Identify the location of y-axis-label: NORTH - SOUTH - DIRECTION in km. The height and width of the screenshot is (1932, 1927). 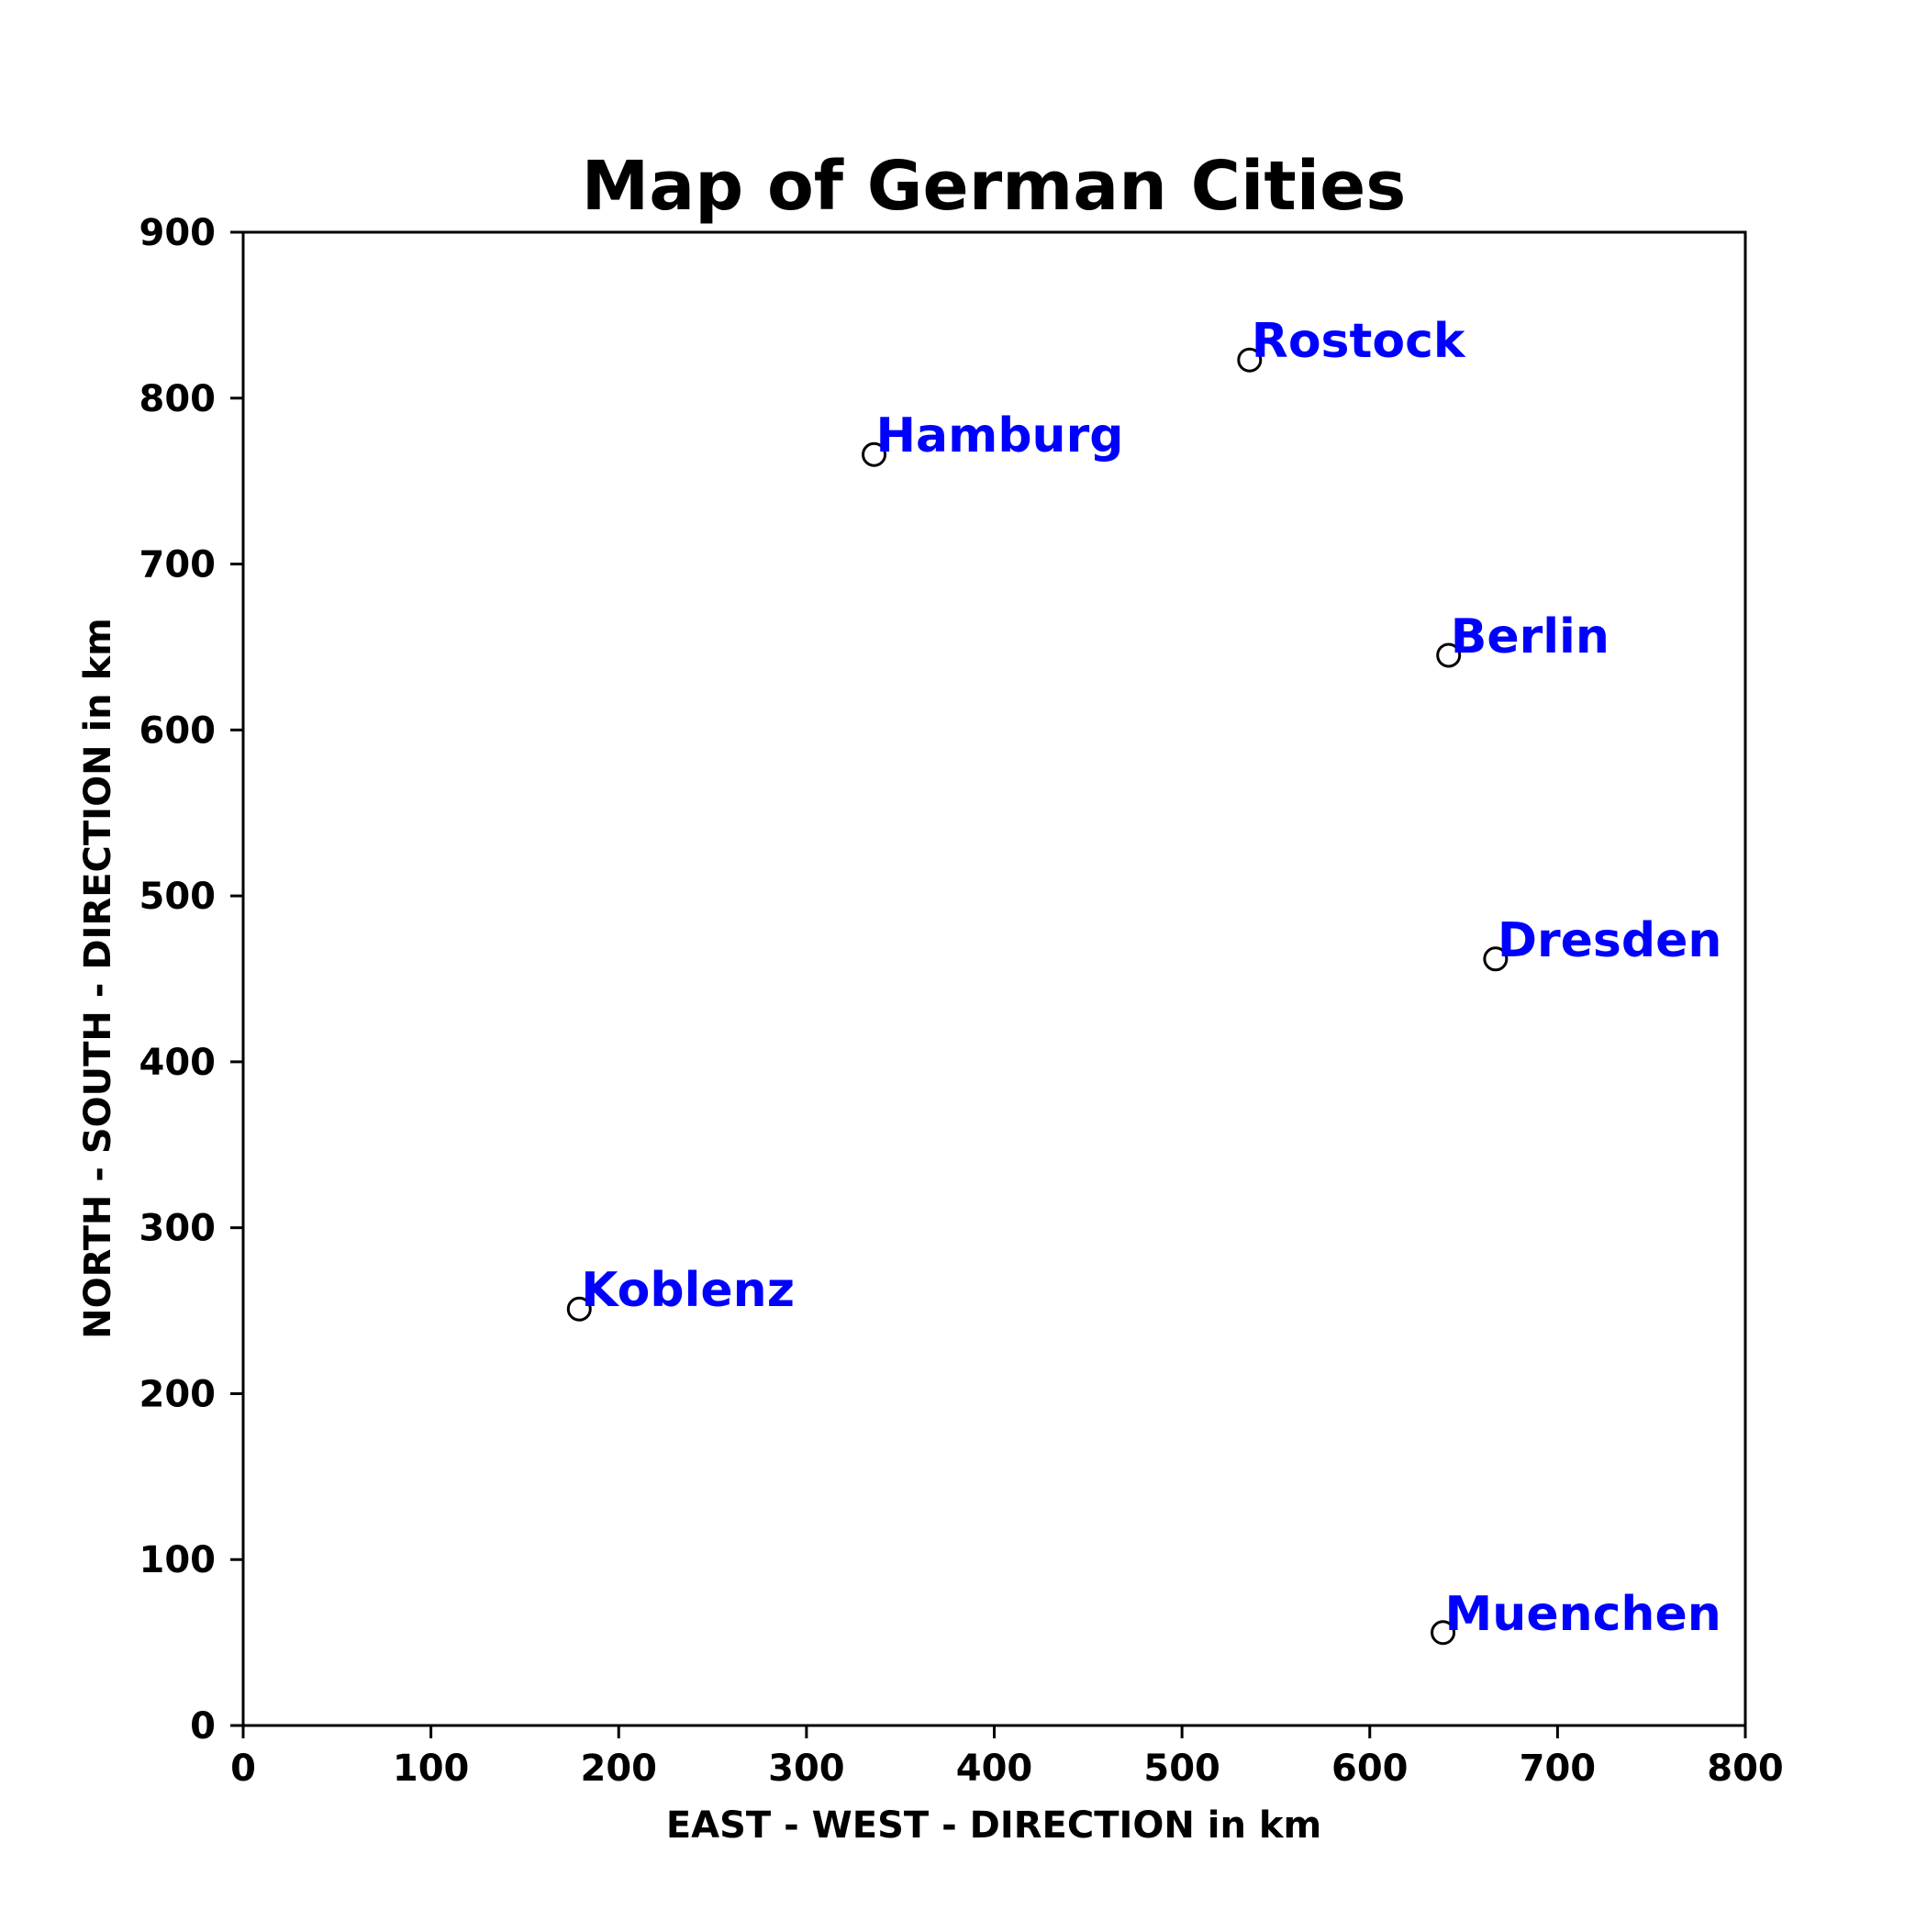
(98, 979).